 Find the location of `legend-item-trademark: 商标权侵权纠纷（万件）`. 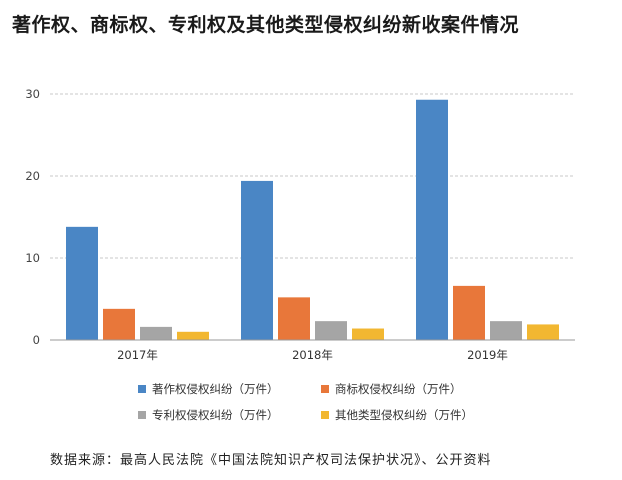

legend-item-trademark: 商标权侵权纠纷（万件） is located at coordinates (408, 389).